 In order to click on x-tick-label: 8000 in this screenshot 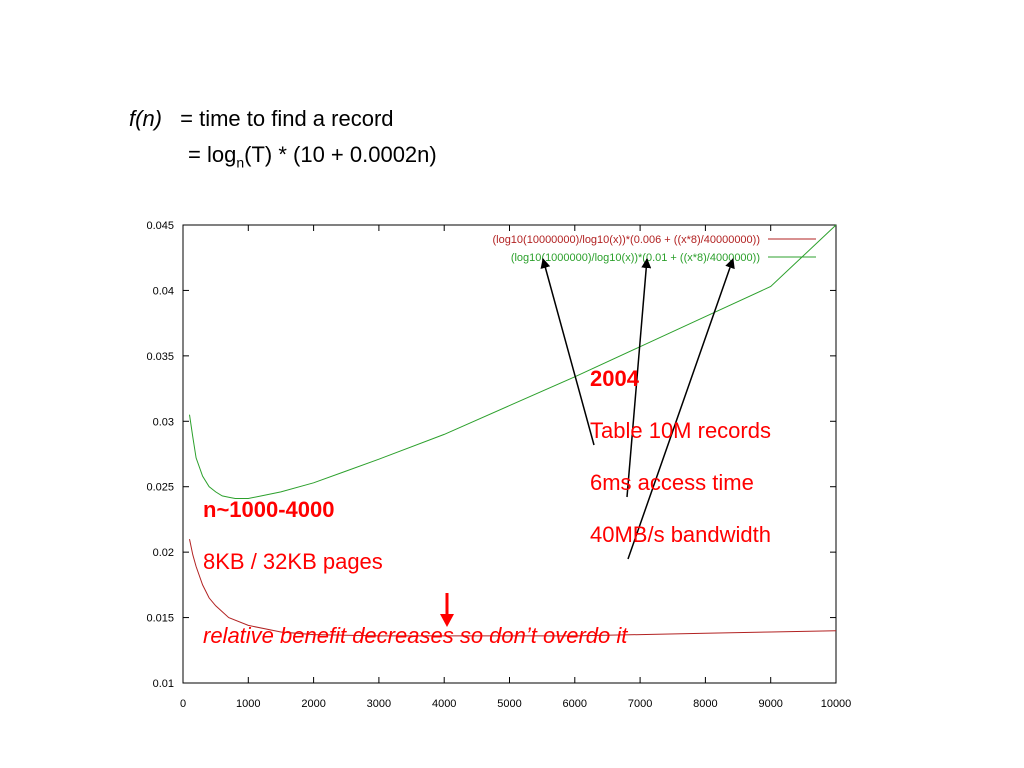, I will do `click(705, 704)`.